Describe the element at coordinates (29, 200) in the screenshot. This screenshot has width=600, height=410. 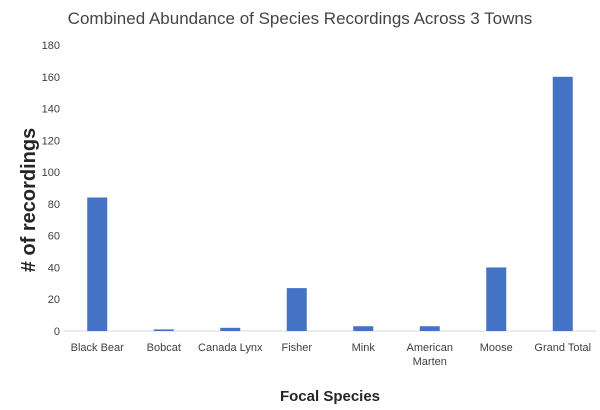
I see `y-axis-title: # of recordings` at that location.